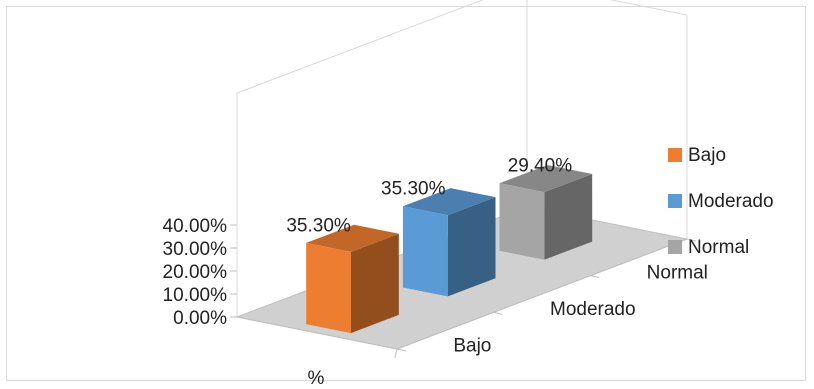 The height and width of the screenshot is (389, 814). Describe the element at coordinates (318, 225) in the screenshot. I see `data-label-bajo: 35.30%` at that location.